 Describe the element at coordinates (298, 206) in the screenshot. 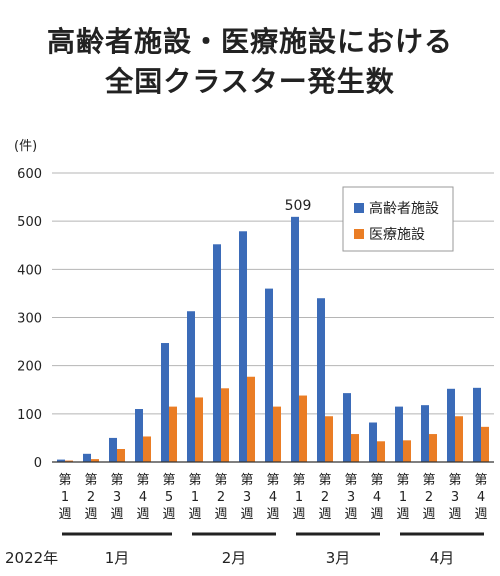

I see `peak-annotation: 509` at that location.